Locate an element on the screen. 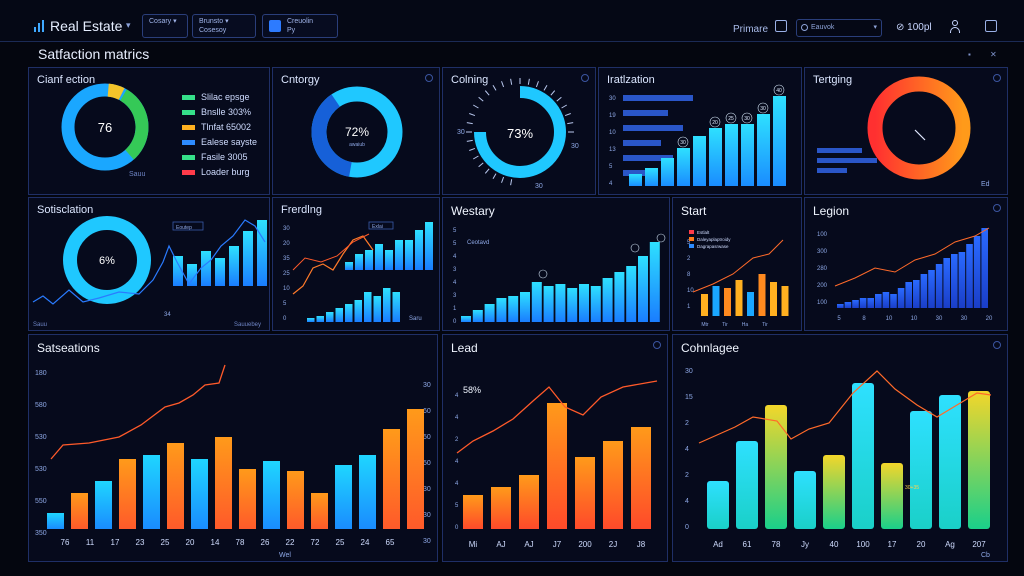  page-title: Satfaction matrics is located at coordinates (94, 54).